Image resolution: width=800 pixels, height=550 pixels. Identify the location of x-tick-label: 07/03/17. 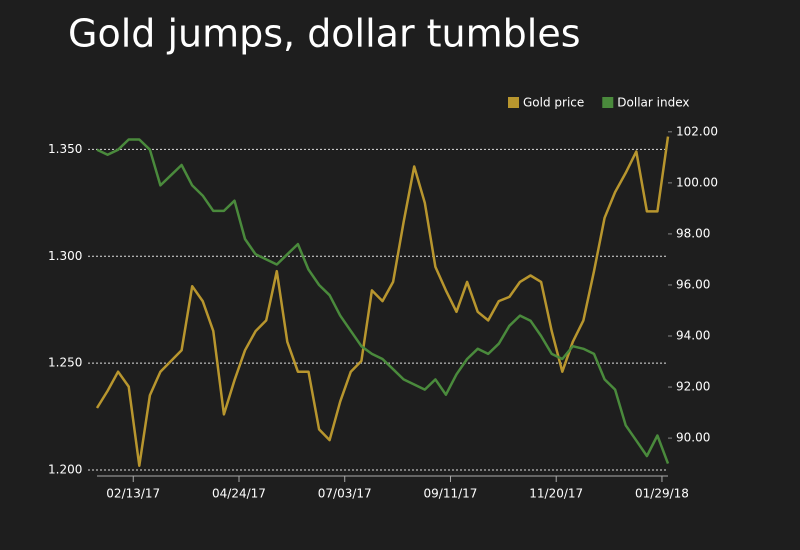
(345, 494).